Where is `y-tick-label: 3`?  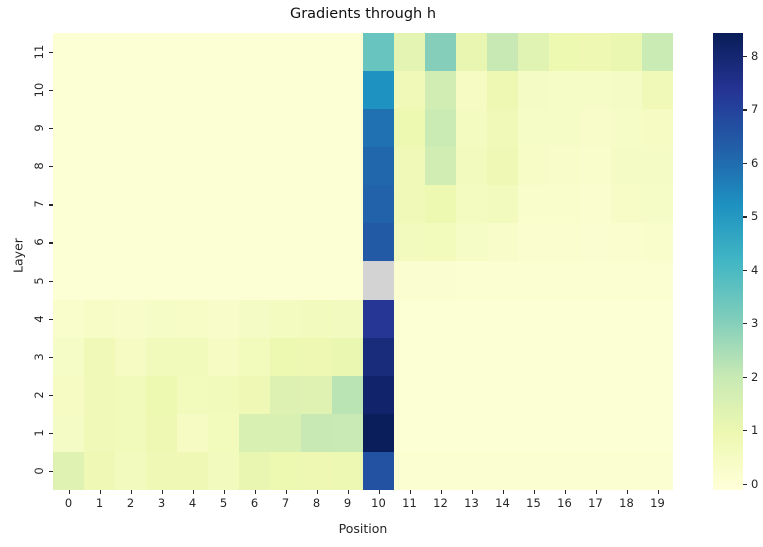
y-tick-label: 3 is located at coordinates (39, 357).